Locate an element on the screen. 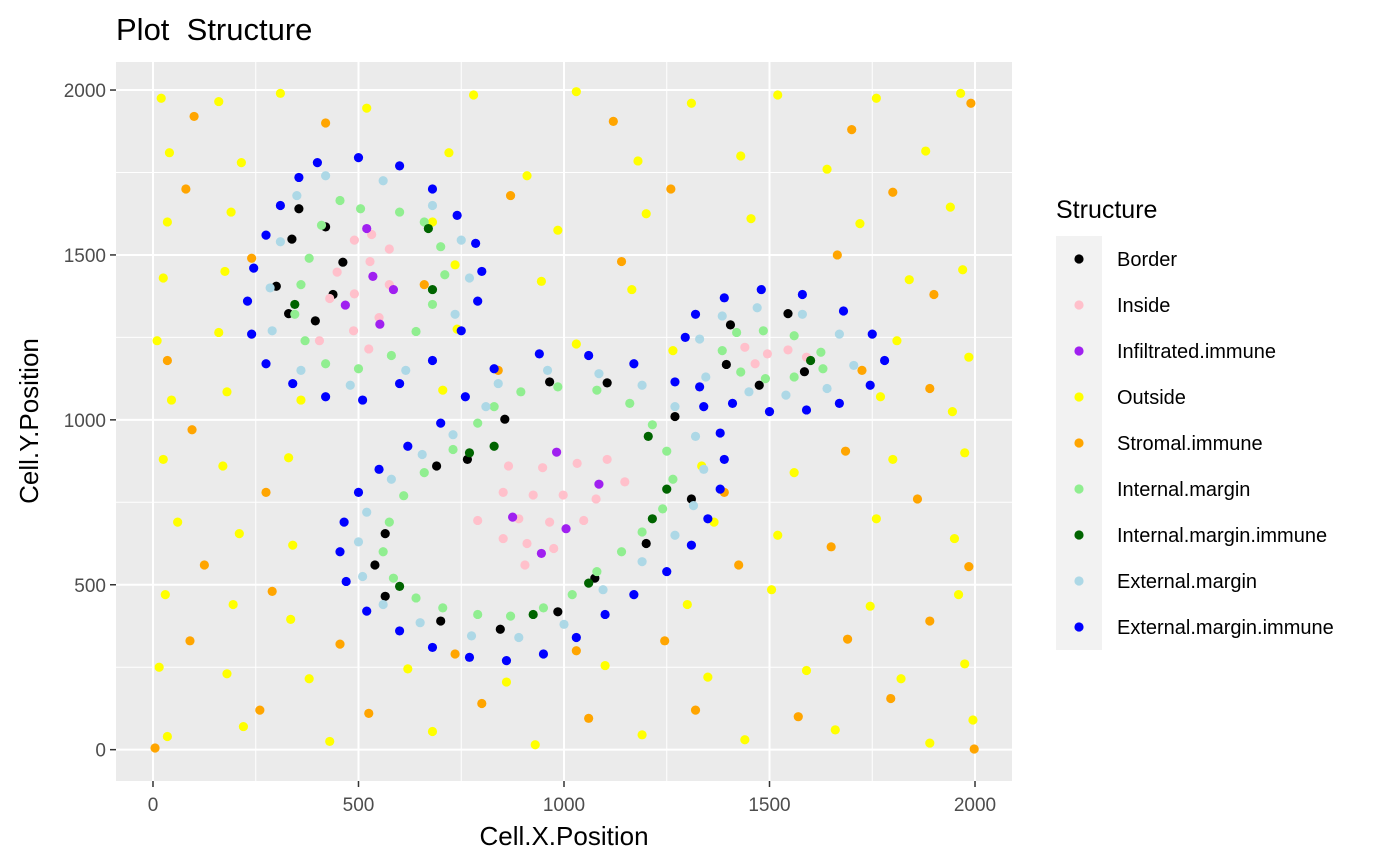 The width and height of the screenshot is (1400, 866). x-axis-label: Cell.X.Position is located at coordinates (563, 836).